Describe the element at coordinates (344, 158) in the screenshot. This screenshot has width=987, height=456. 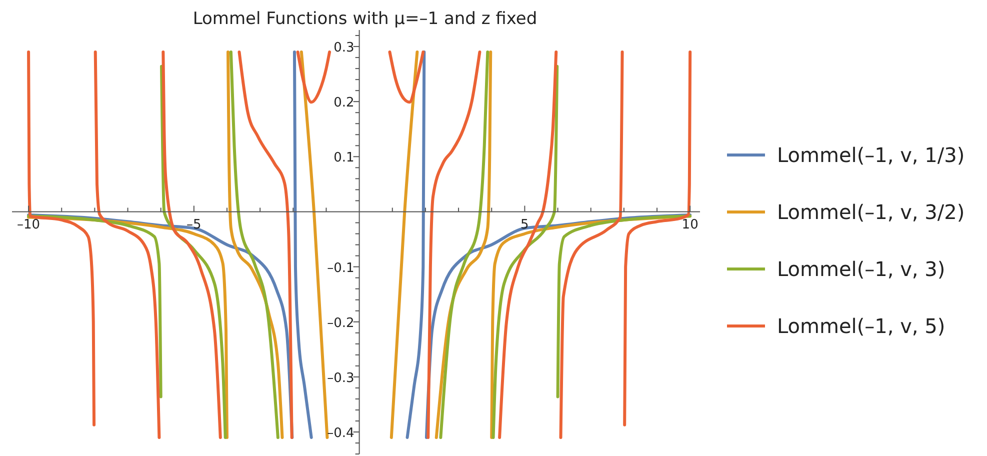
I see `y-tick-label: 0.1` at that location.